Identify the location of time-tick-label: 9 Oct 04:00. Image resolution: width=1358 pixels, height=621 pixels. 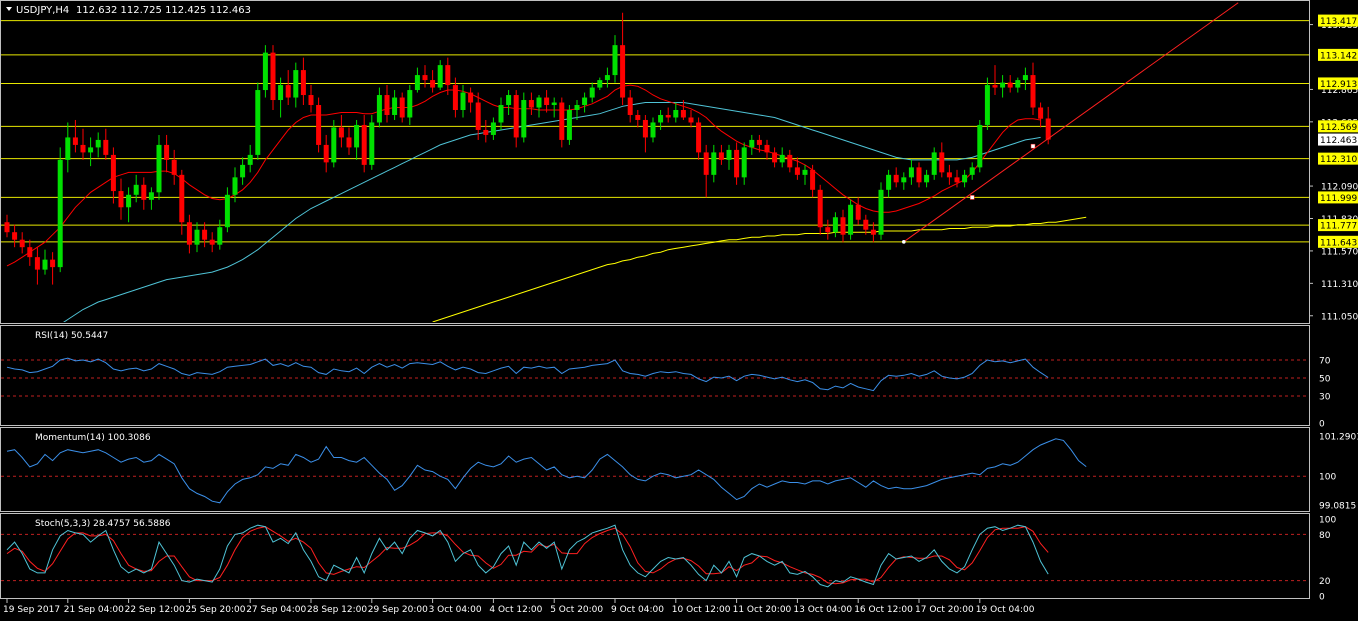
(637, 610).